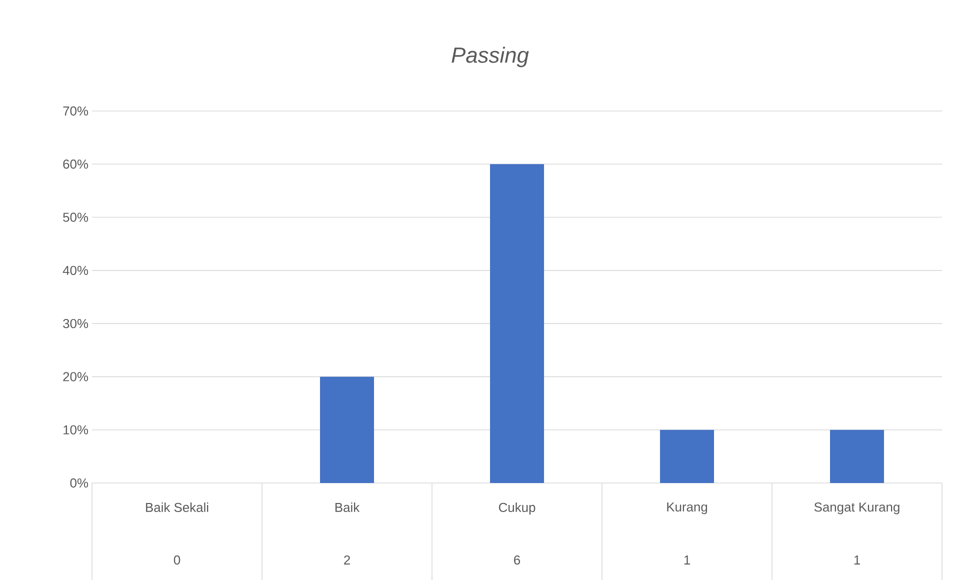 This screenshot has width=964, height=580. What do you see at coordinates (687, 508) in the screenshot?
I see `x-tick-label: Kurang` at bounding box center [687, 508].